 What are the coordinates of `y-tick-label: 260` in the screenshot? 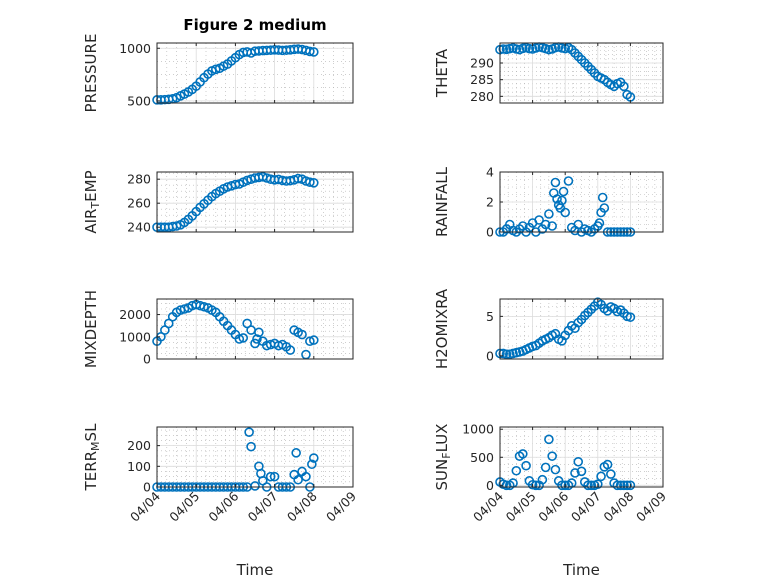 It's located at (139, 203).